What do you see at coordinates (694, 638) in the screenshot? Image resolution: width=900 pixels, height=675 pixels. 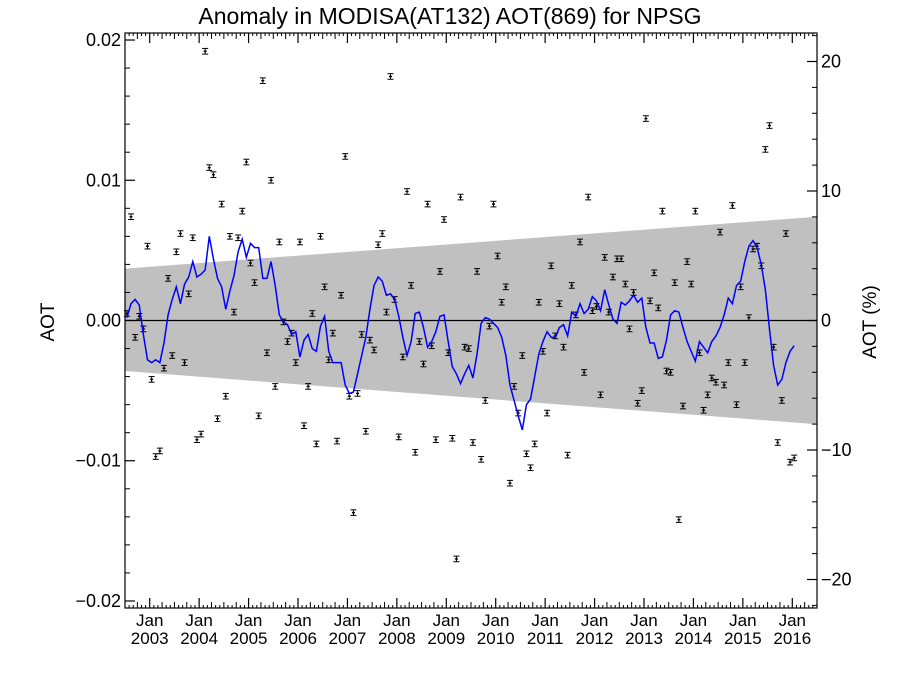 I see `x-tick-year: 2014` at bounding box center [694, 638].